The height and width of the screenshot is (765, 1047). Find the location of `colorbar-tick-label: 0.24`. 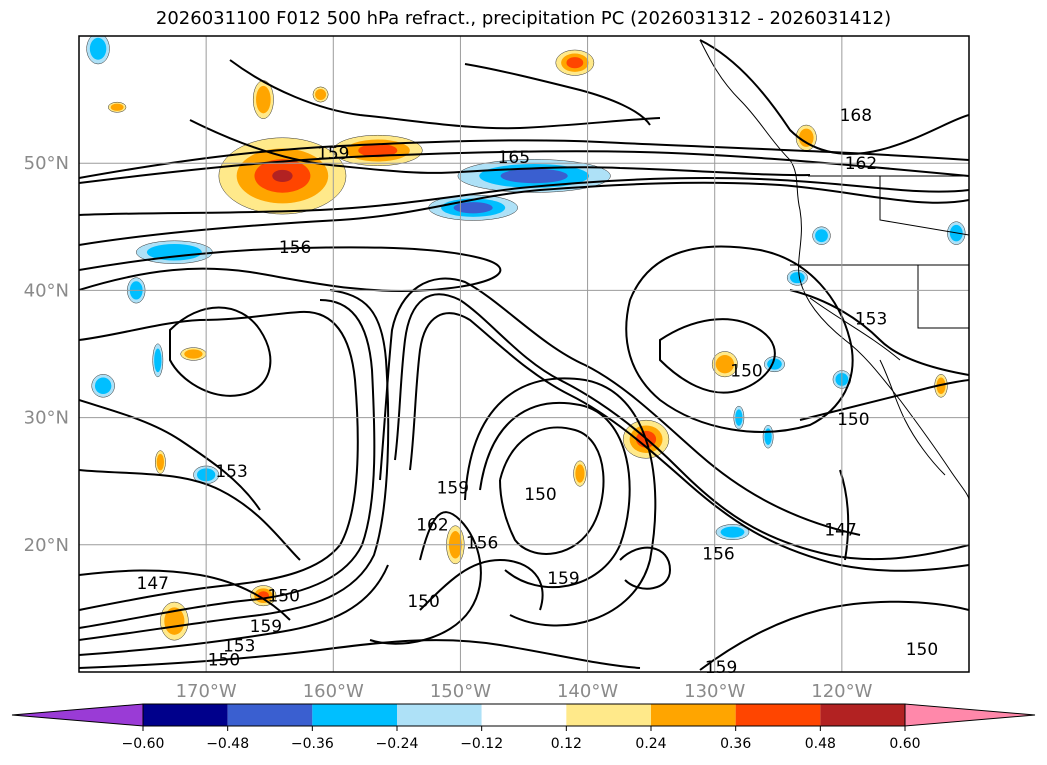

colorbar-tick-label: 0.24 is located at coordinates (650, 744).